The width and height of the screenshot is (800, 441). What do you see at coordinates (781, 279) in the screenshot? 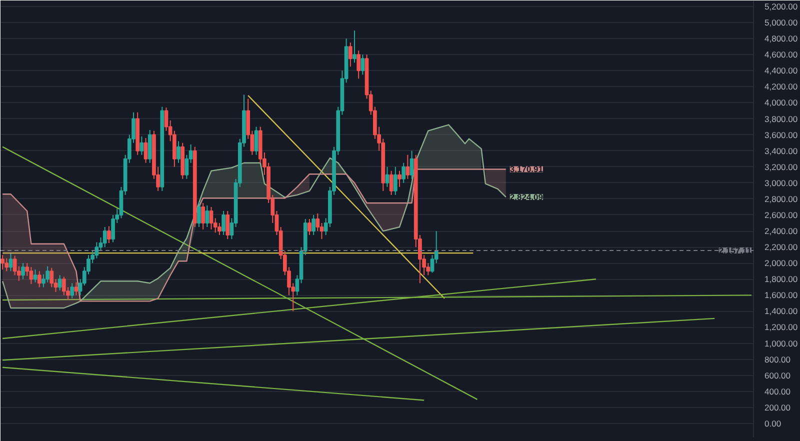
I see `y-tick-label: 1,800.00` at bounding box center [781, 279].